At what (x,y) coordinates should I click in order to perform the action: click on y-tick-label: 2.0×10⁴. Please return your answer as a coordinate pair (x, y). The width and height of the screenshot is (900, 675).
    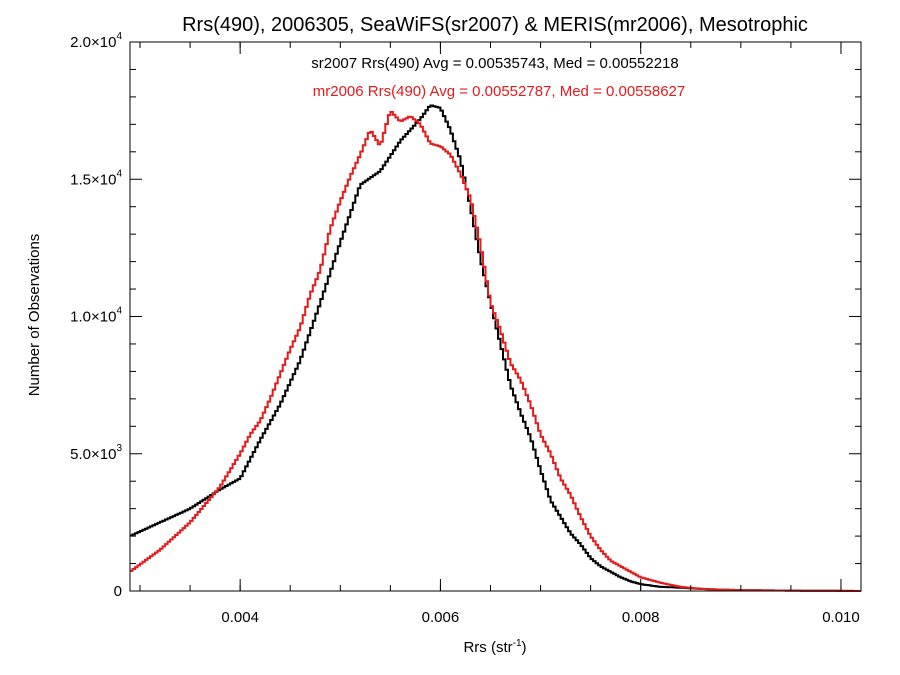
    Looking at the image, I should click on (96, 41).